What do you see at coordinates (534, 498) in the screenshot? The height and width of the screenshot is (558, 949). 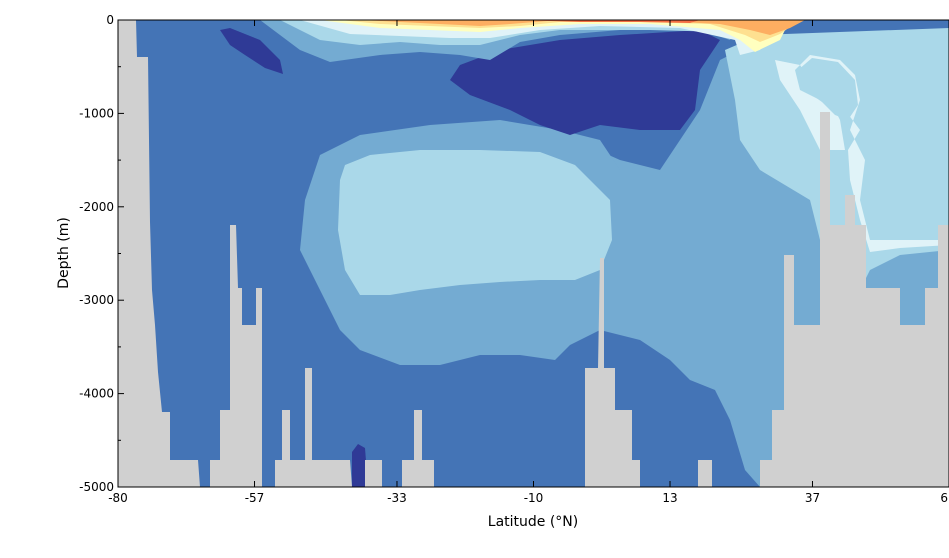 I see `x-tick-label: -10` at bounding box center [534, 498].